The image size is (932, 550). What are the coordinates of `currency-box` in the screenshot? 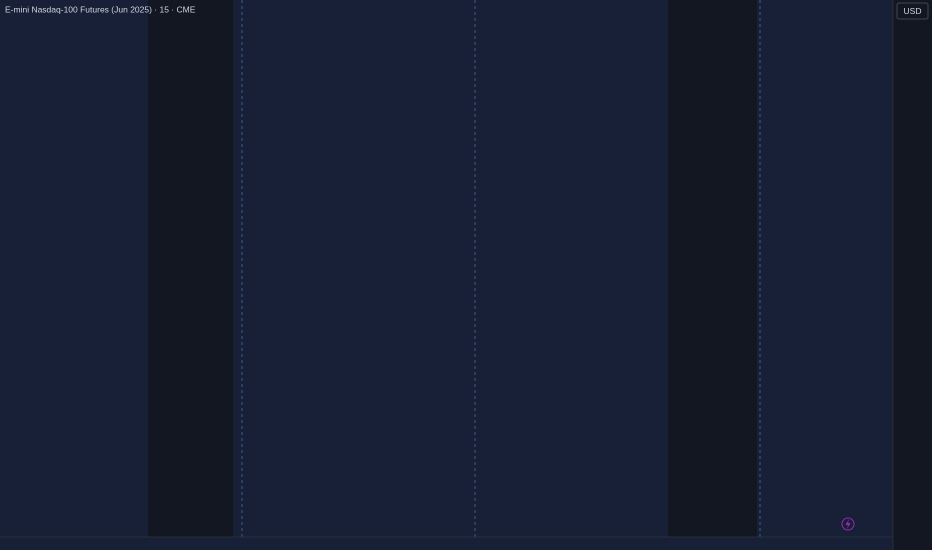 It's located at (912, 11).